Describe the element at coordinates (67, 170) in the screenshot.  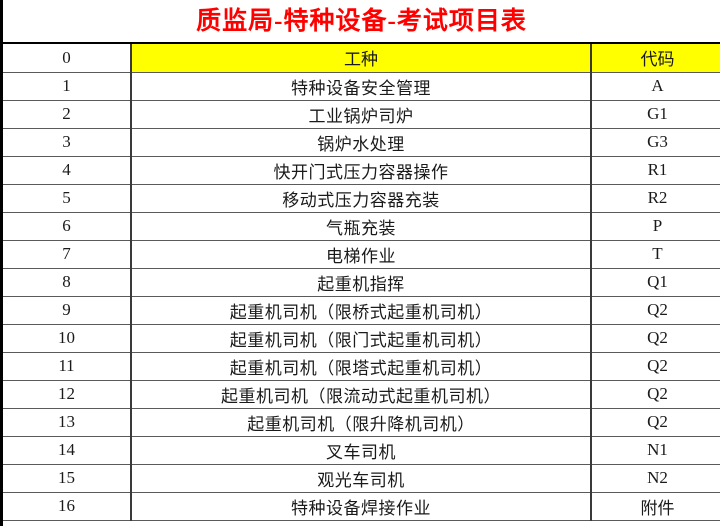
I see `row-index-cell: 4` at that location.